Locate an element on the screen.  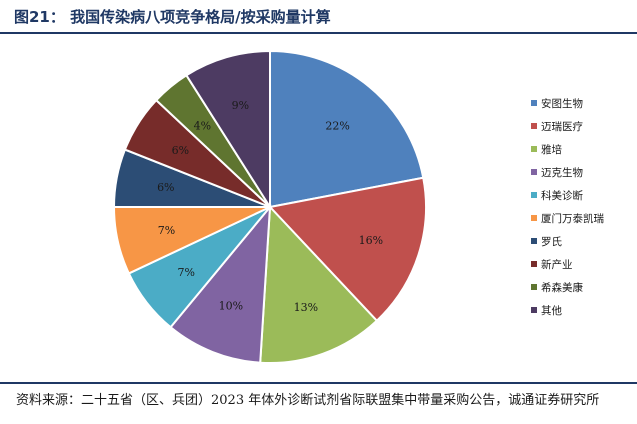
legend-label-5: 厦门万泰凯瑞 is located at coordinates (572, 218).